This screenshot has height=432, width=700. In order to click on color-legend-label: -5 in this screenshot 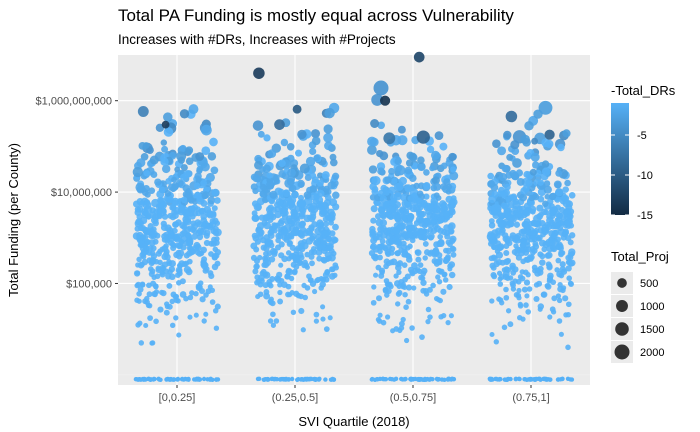, I will do `click(642, 136)`.